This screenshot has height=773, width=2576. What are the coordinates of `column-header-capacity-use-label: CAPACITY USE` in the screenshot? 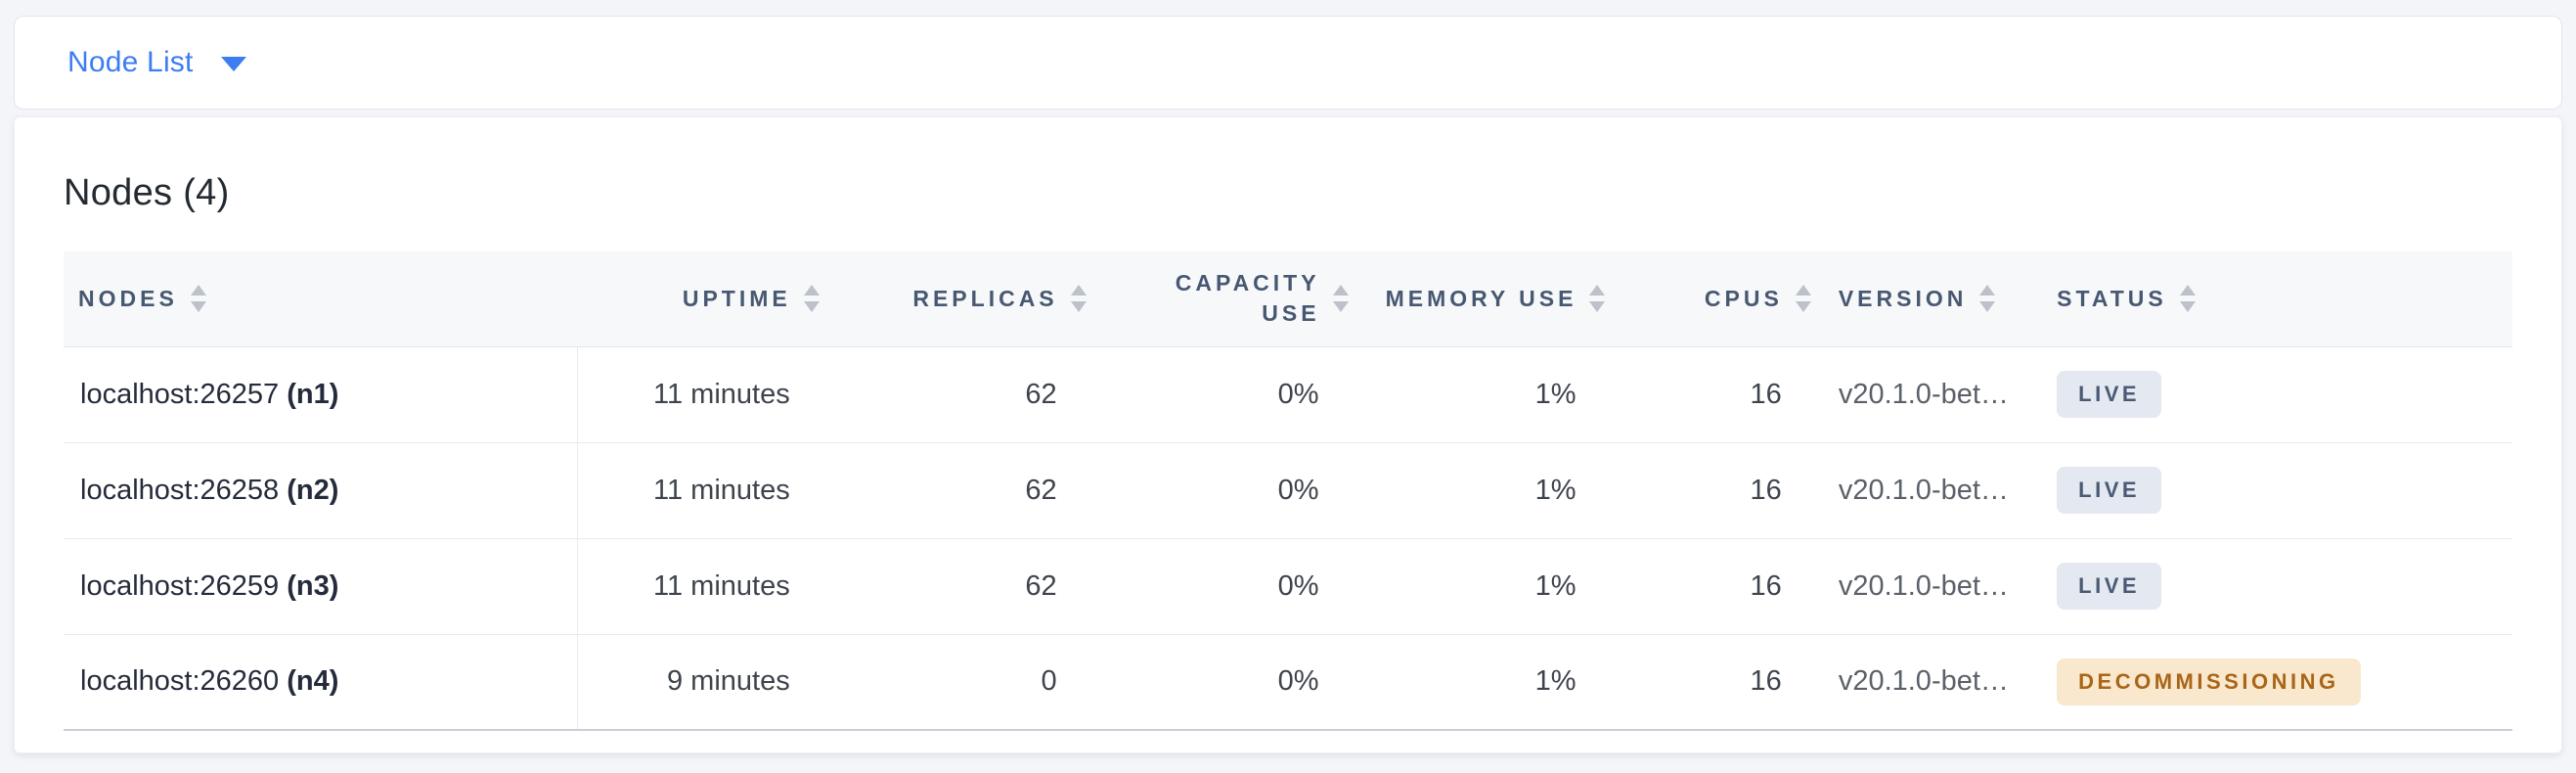 It's located at (1248, 299).